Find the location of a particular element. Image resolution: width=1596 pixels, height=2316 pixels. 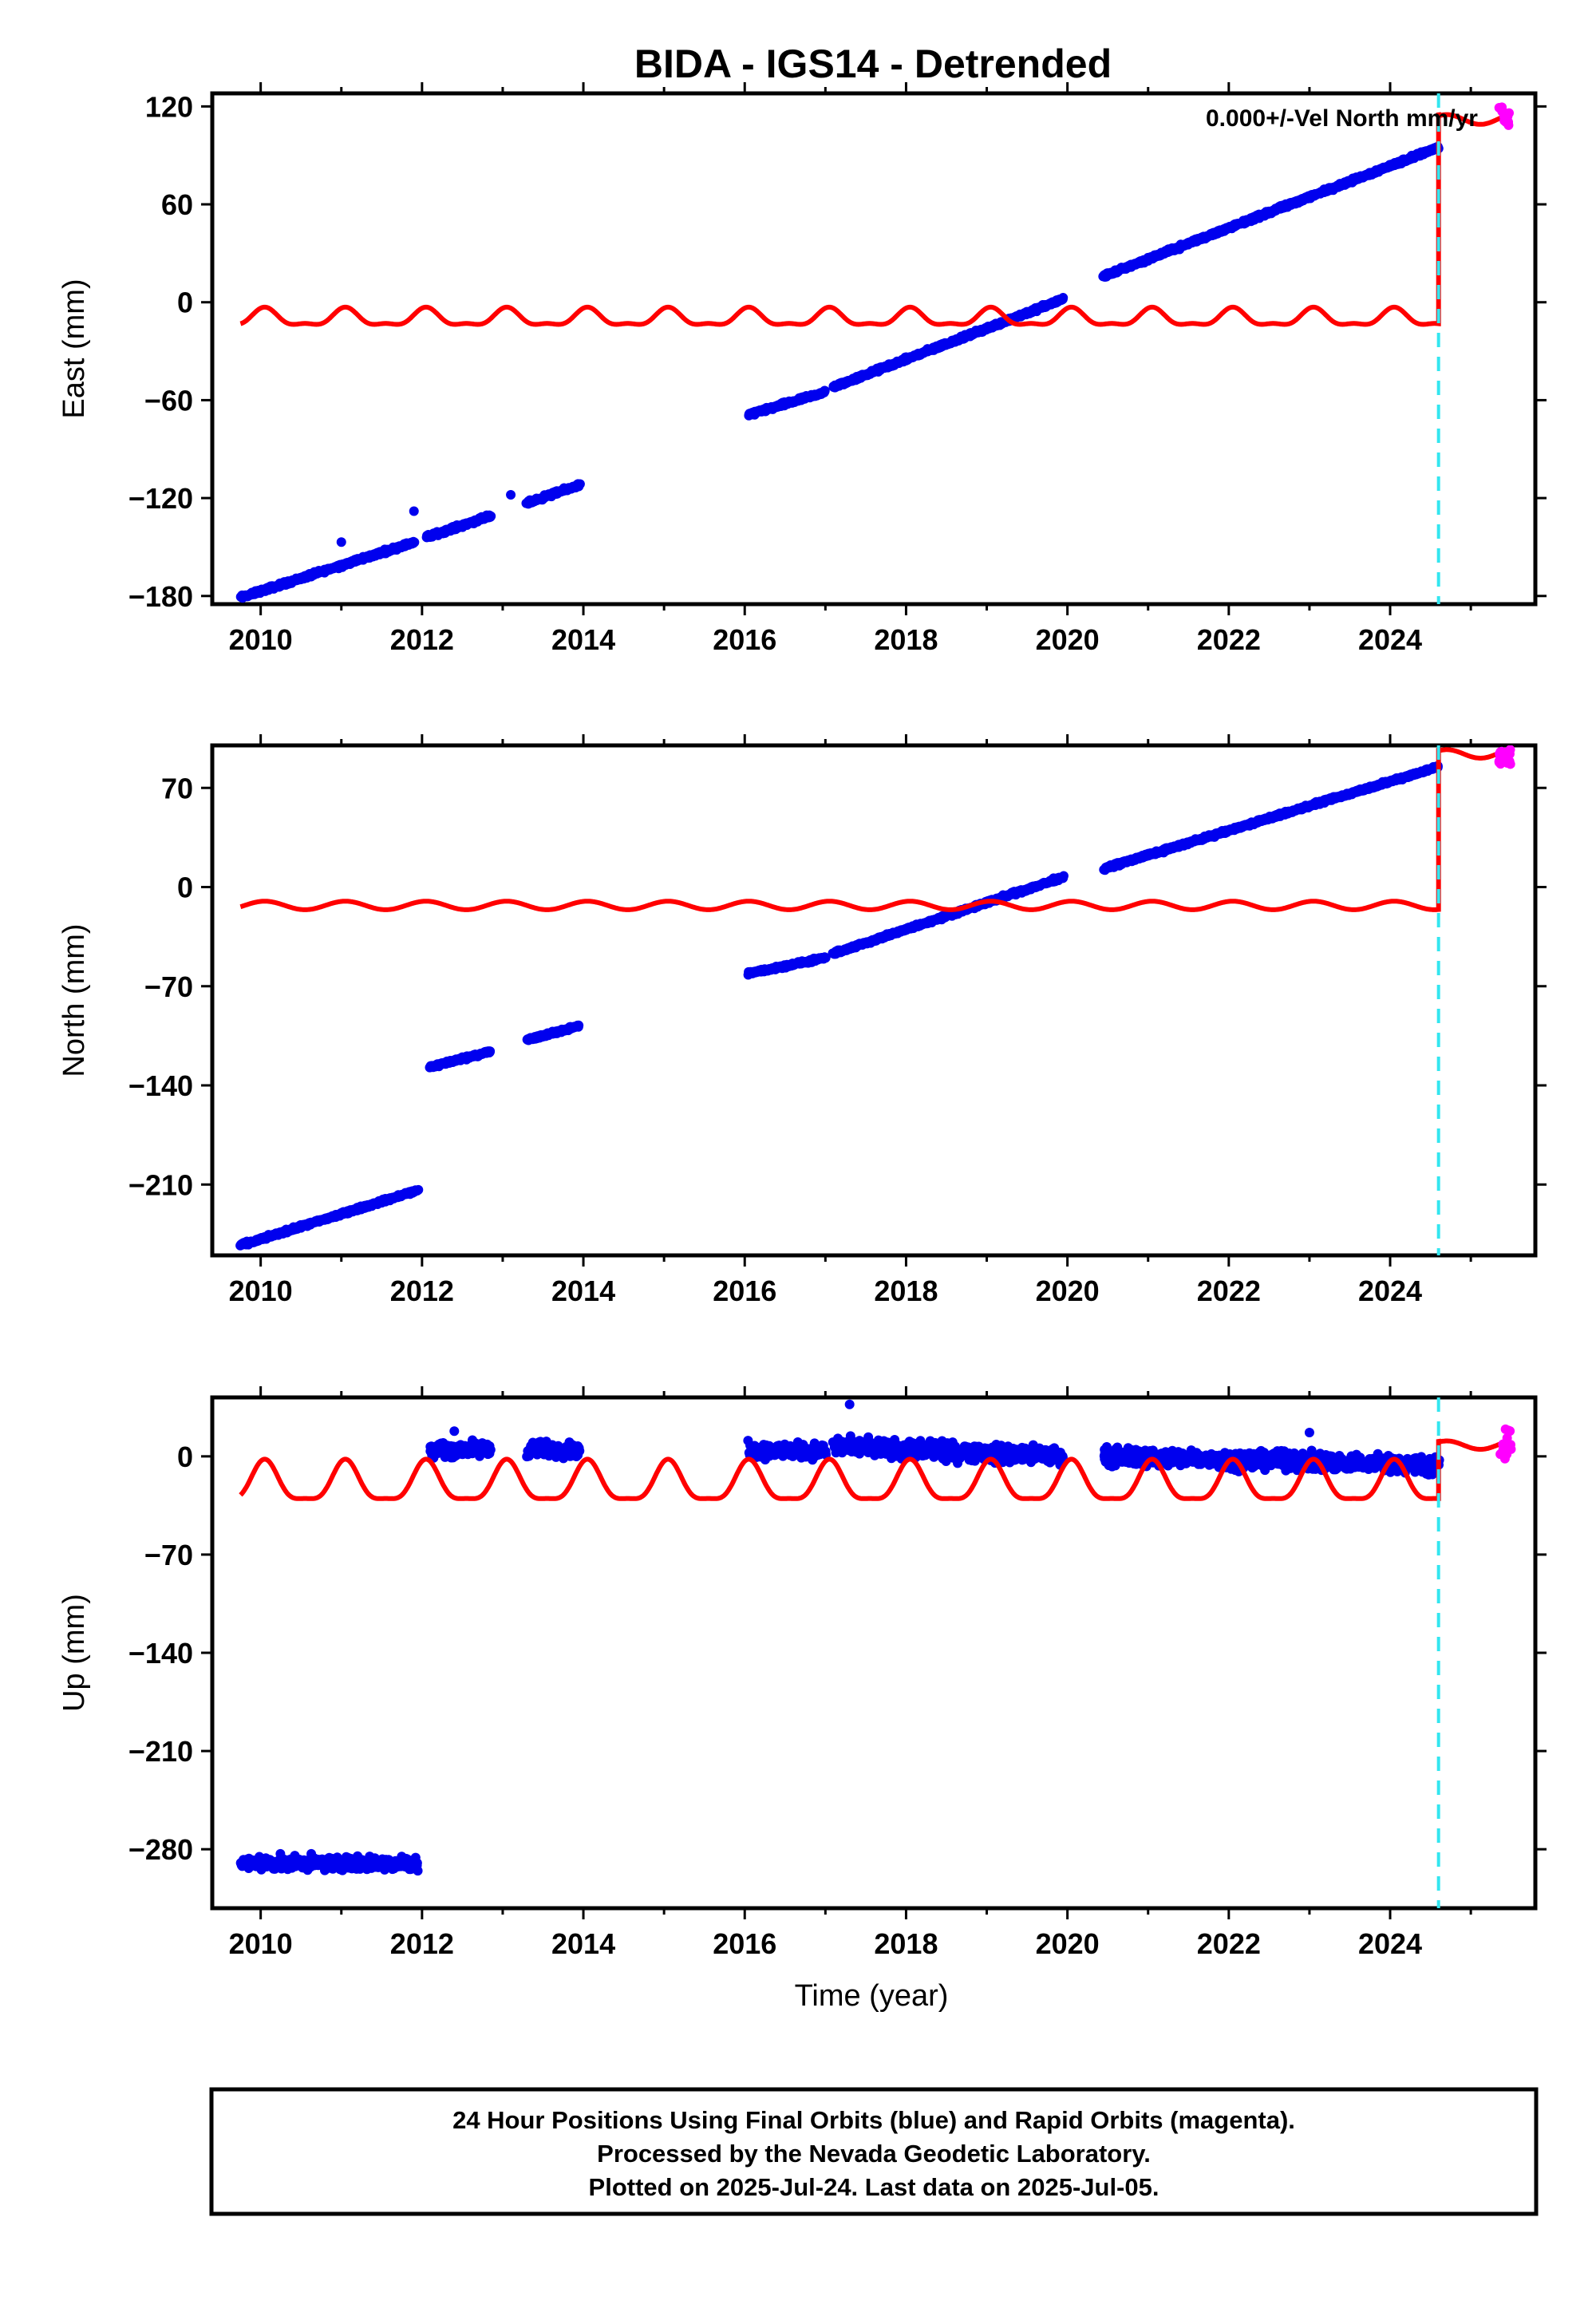

y-tick-label: 70 is located at coordinates (177, 788).